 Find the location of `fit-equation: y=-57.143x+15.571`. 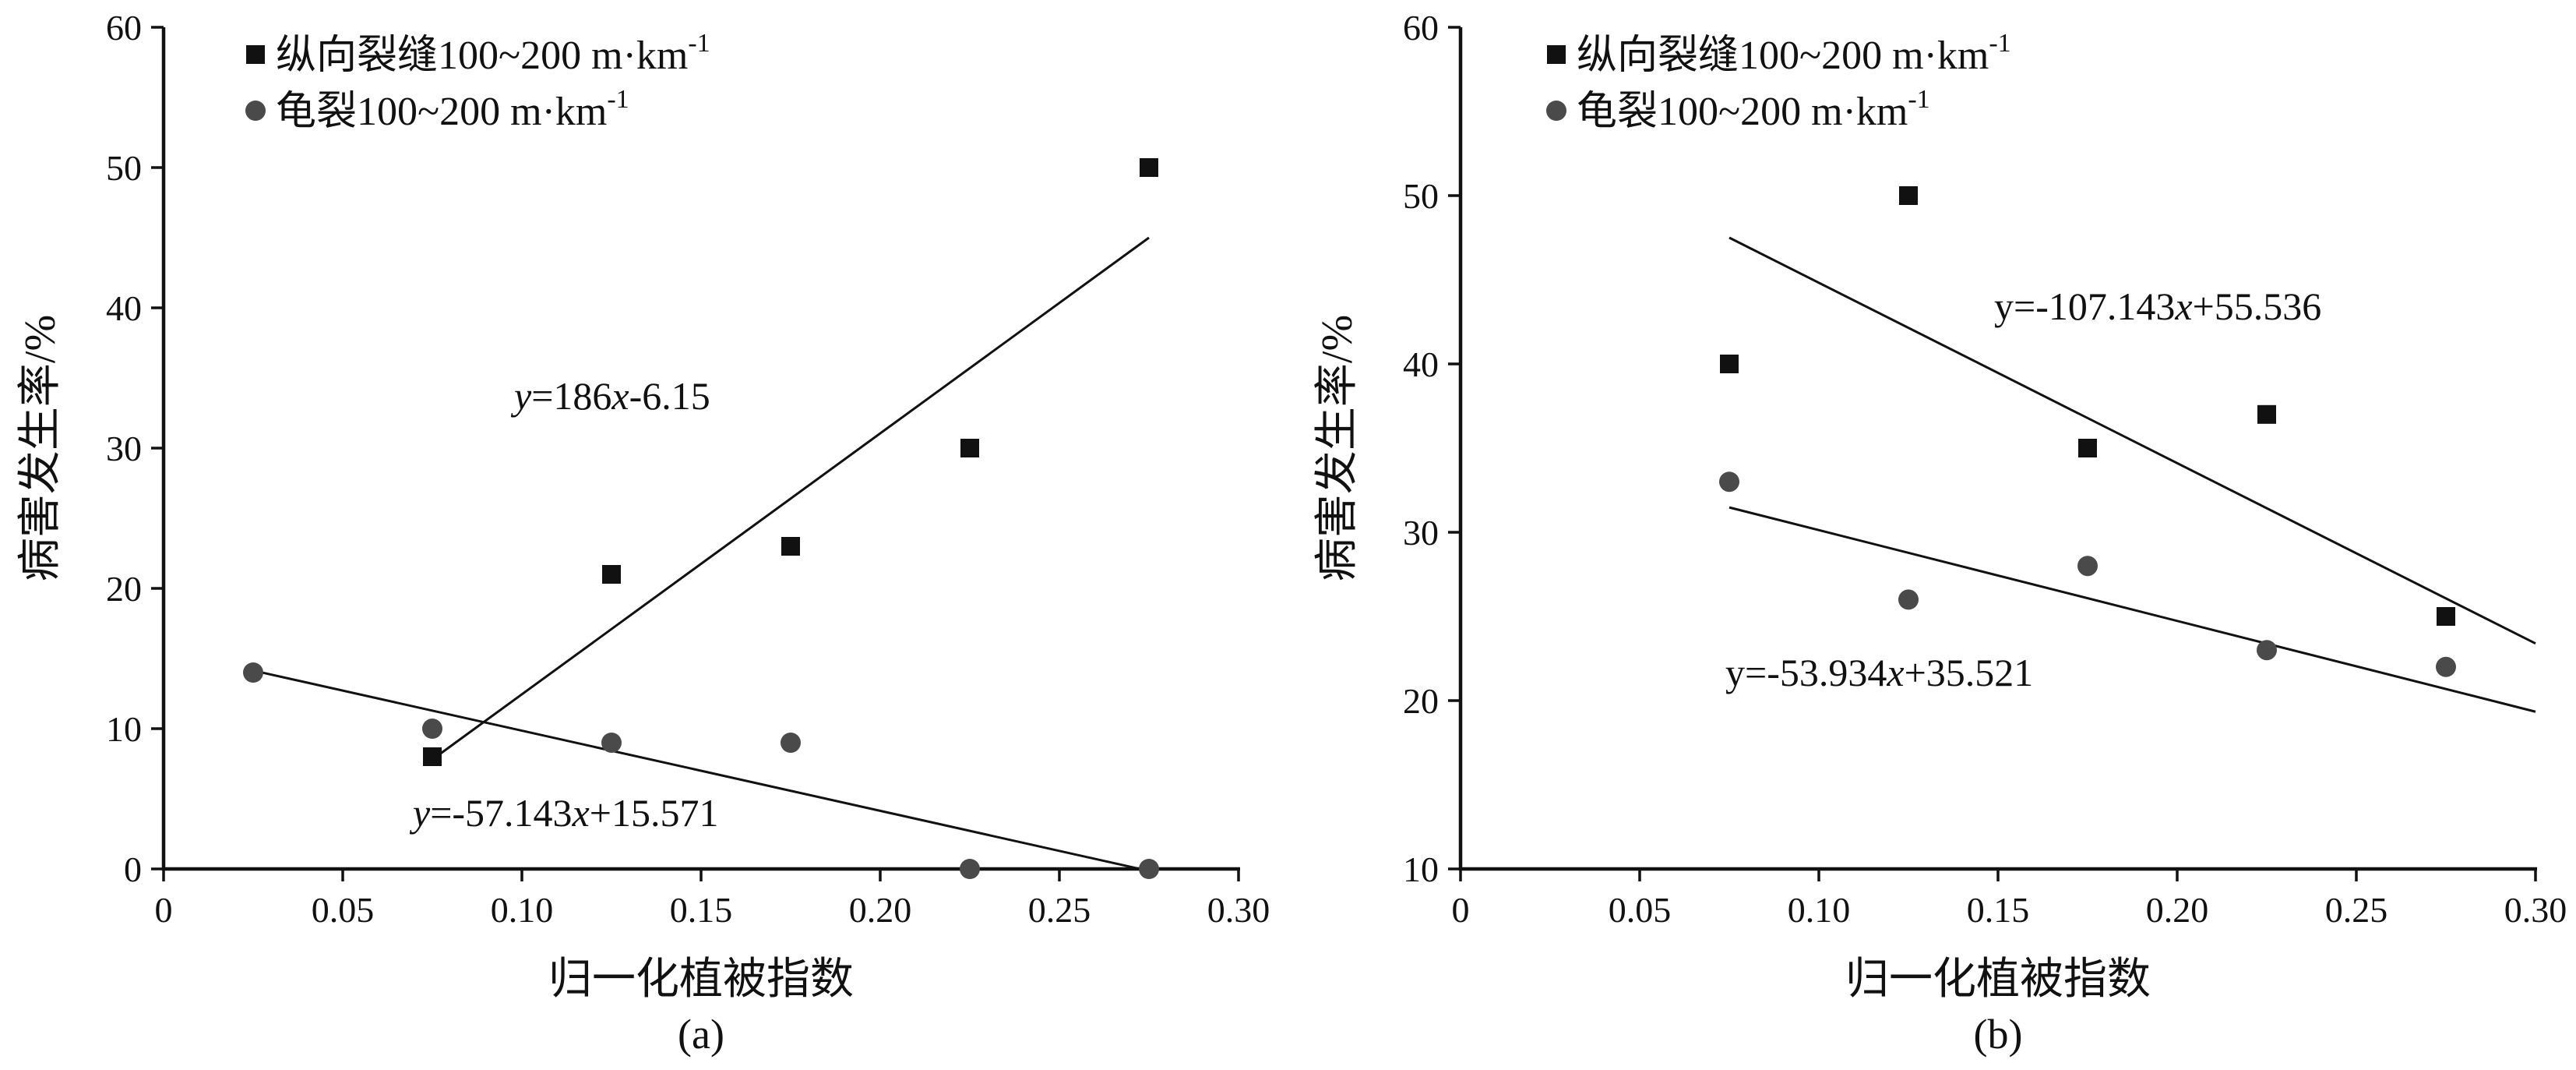

fit-equation: y=-57.143x+15.571 is located at coordinates (563, 813).